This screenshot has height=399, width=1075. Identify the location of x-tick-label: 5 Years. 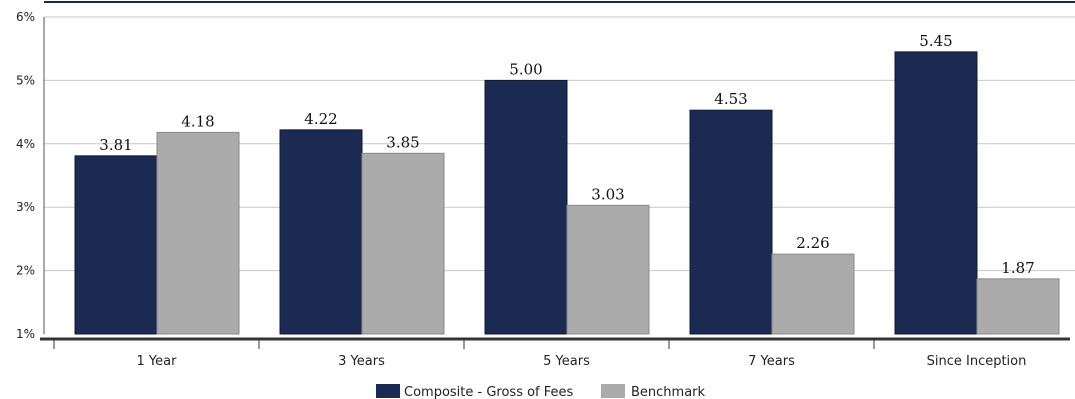
(566, 361).